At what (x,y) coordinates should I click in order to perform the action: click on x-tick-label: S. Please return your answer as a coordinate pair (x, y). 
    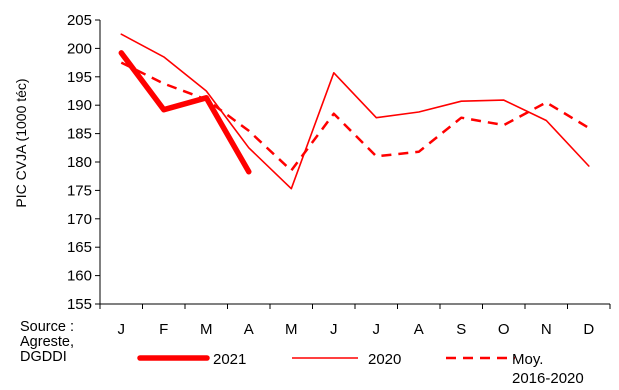
    Looking at the image, I should click on (461, 329).